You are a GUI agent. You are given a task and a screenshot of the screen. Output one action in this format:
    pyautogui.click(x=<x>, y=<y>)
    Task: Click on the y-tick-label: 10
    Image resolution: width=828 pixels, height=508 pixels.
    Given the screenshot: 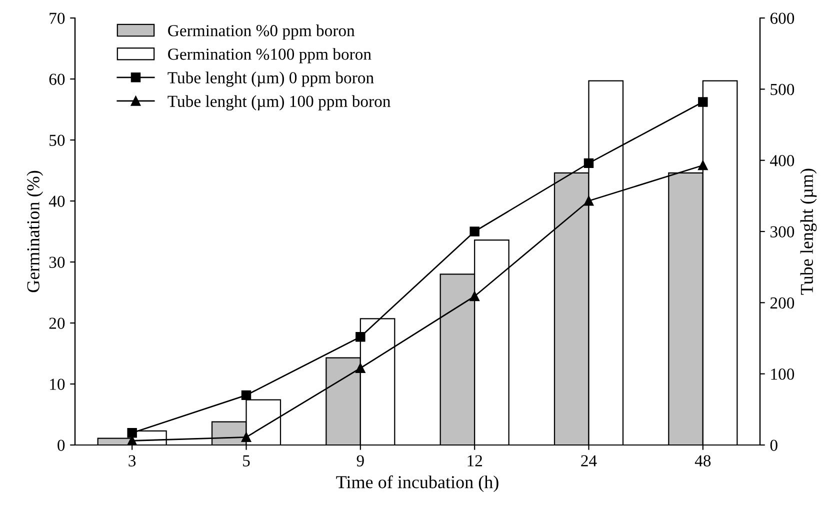 What is the action you would take?
    pyautogui.click(x=57, y=384)
    